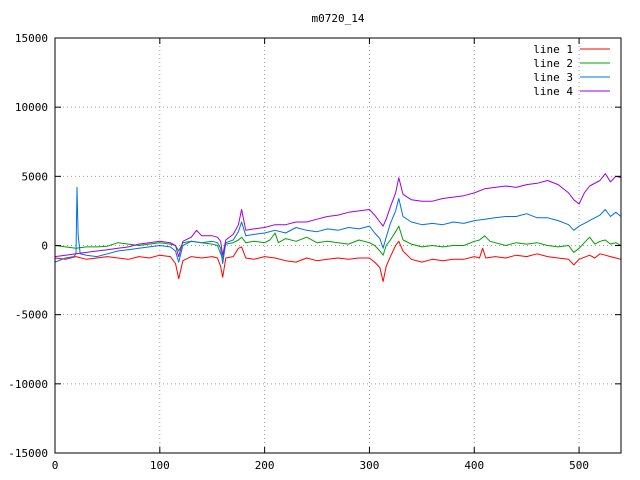 This screenshot has width=640, height=480. What do you see at coordinates (160, 465) in the screenshot?
I see `x-tick-label: 100` at bounding box center [160, 465].